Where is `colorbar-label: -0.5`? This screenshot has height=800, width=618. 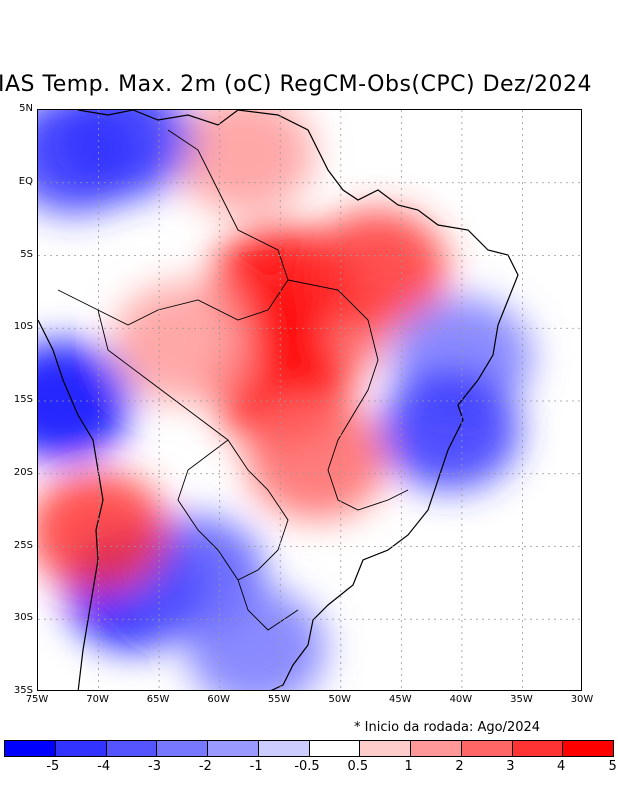
colorbar-label: -0.5 is located at coordinates (307, 766).